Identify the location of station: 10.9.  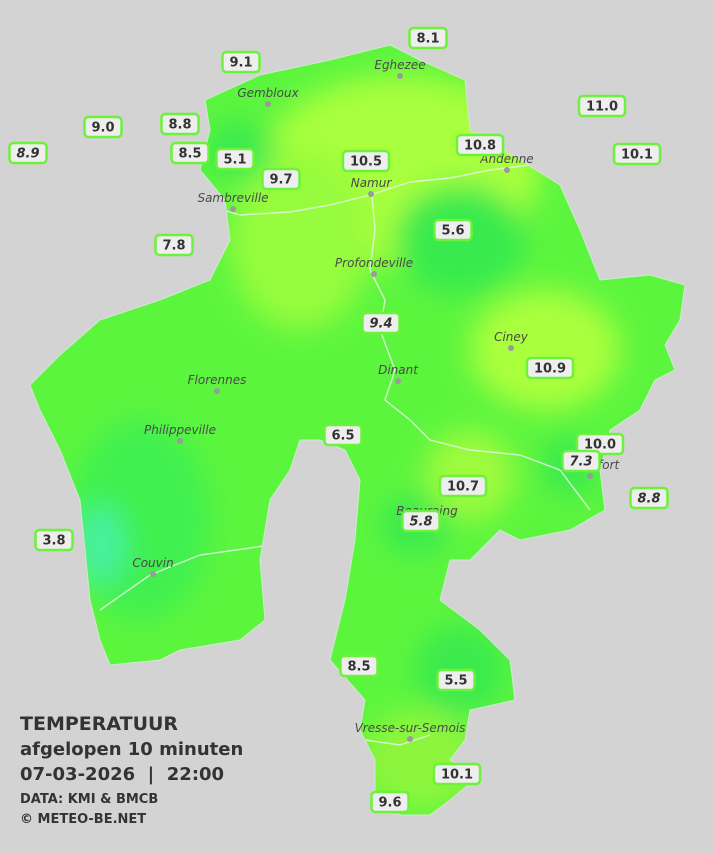
(550, 368).